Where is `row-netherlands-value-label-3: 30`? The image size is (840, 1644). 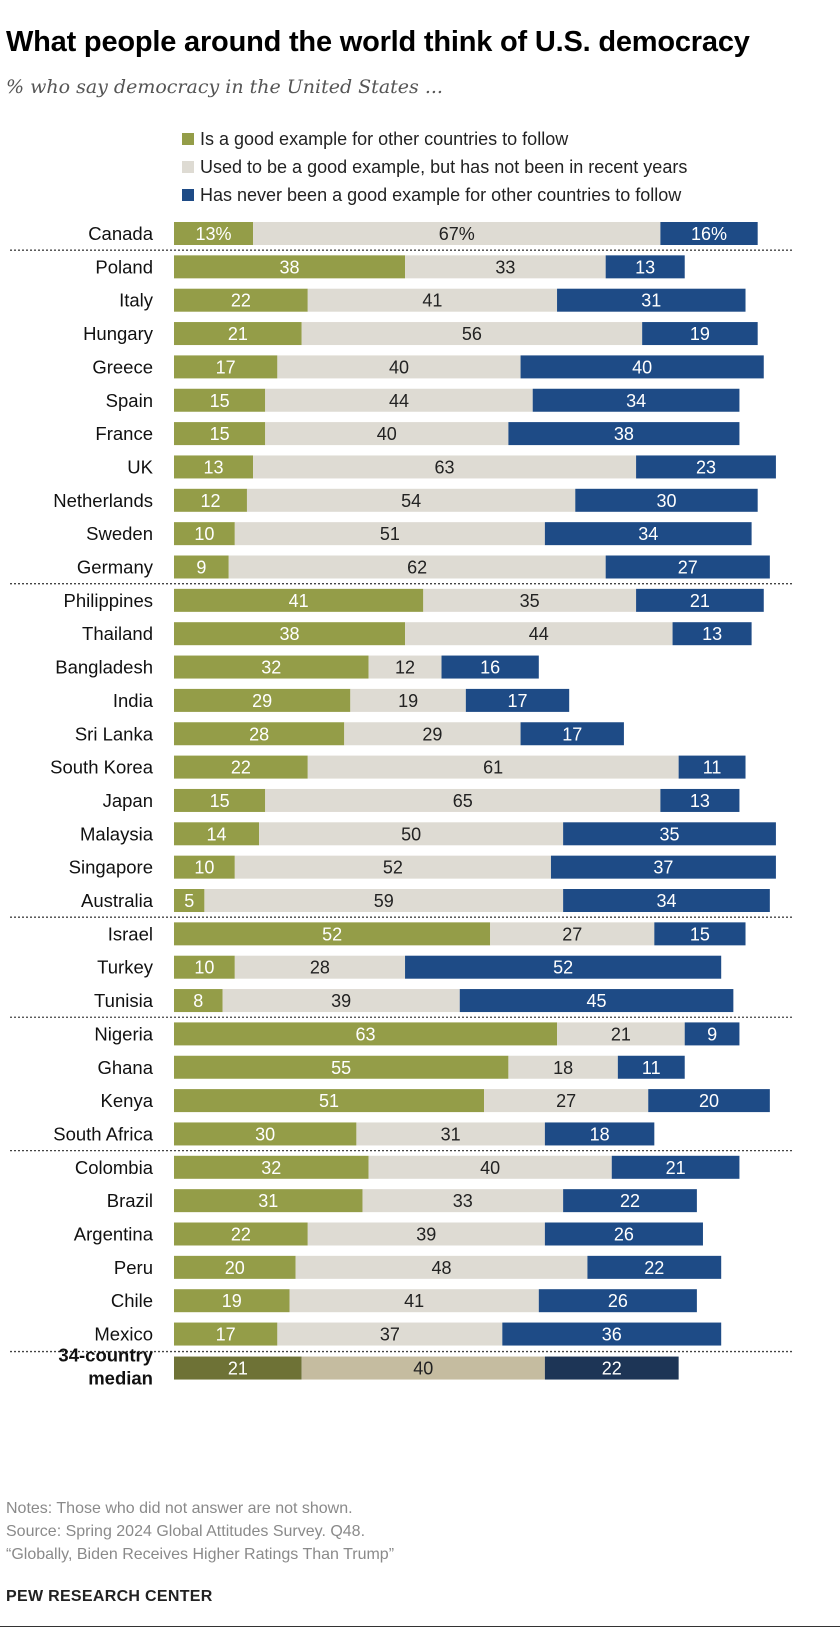 row-netherlands-value-label-3: 30 is located at coordinates (666, 501).